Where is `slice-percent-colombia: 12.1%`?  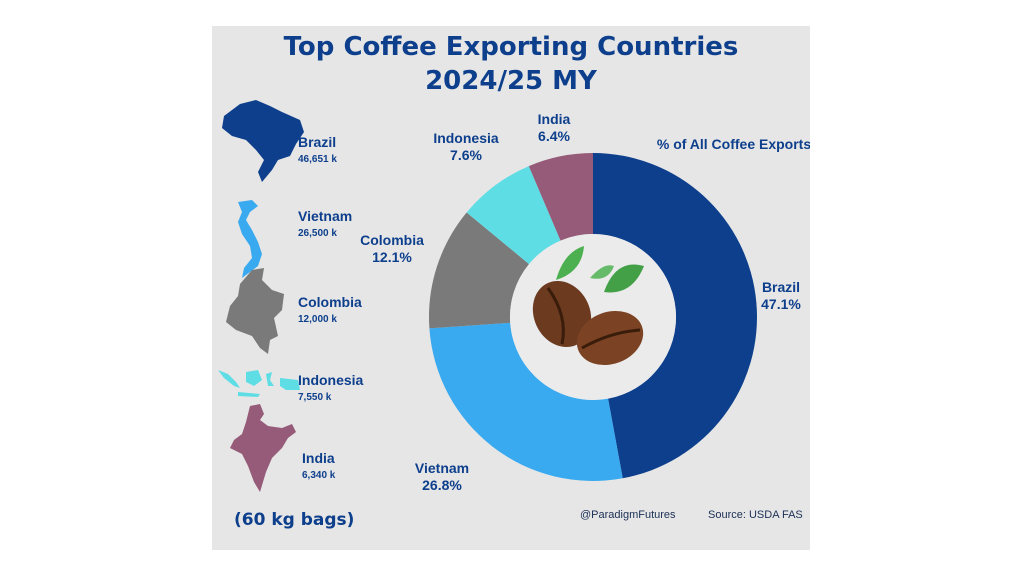
slice-percent-colombia: 12.1% is located at coordinates (392, 257).